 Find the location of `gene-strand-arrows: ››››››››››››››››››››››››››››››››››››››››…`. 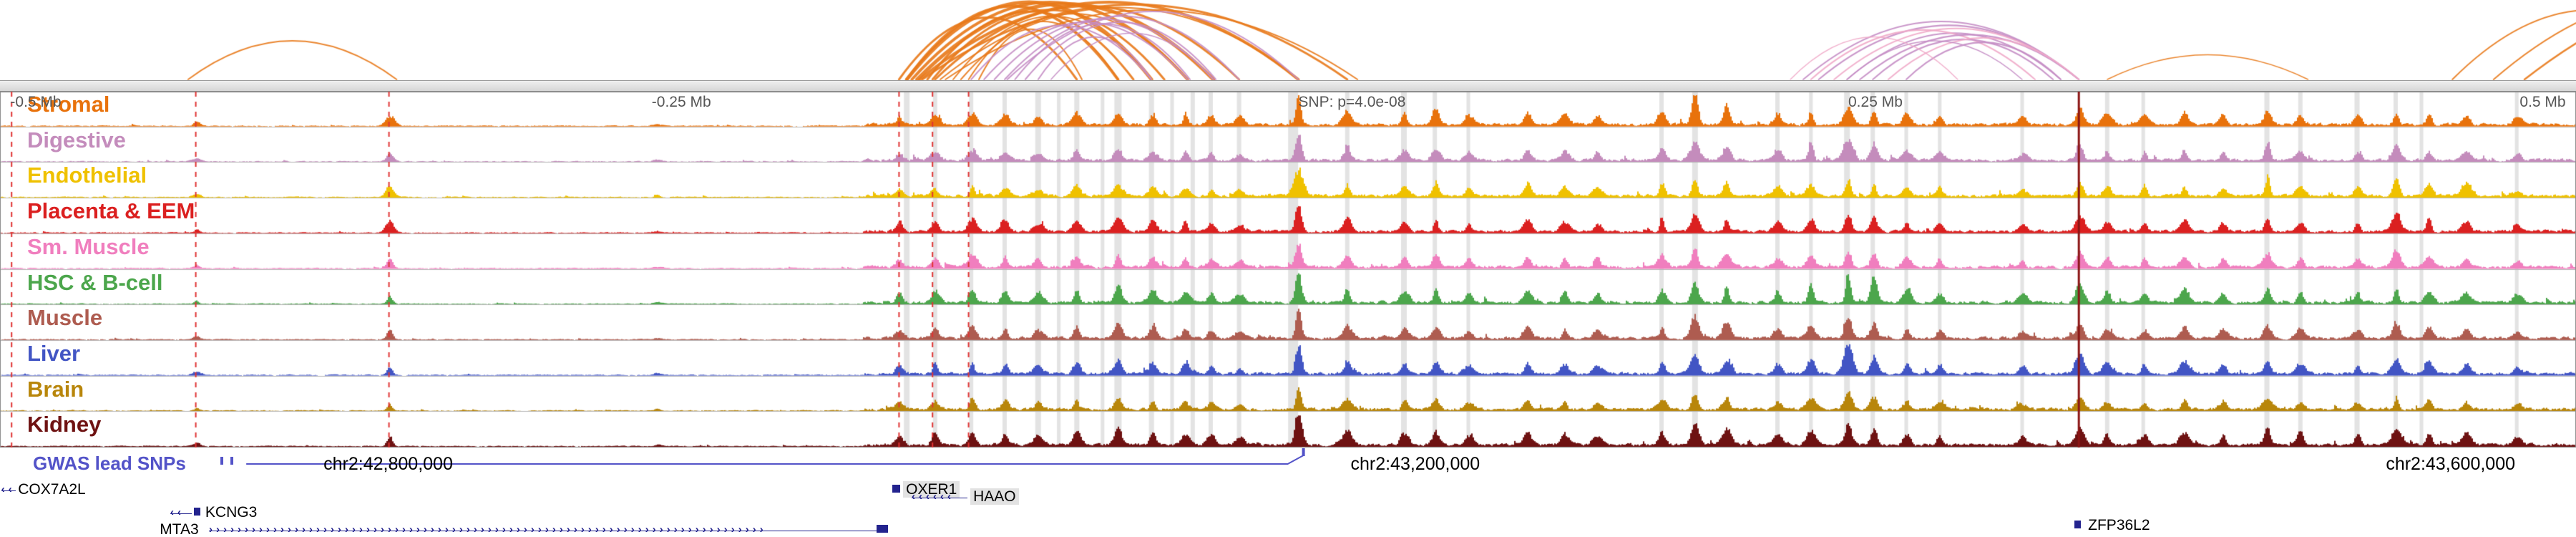

gene-strand-arrows: ››››››››››››››››››››››››››››››››››››››››… is located at coordinates (547, 530).